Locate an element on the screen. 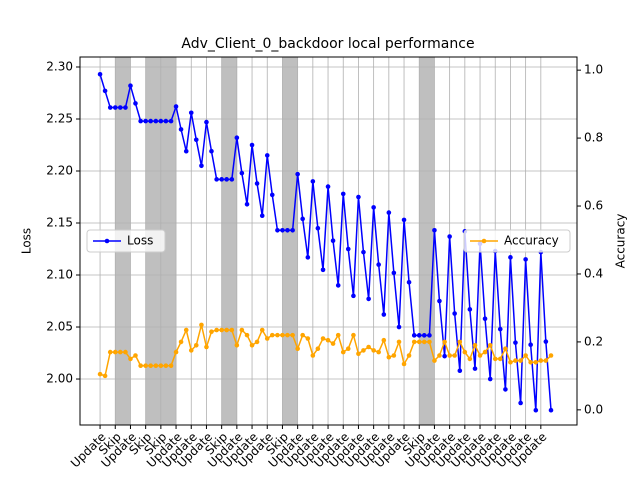 The width and height of the screenshot is (640, 480). y2-axis-label: Accuracy is located at coordinates (621, 241).